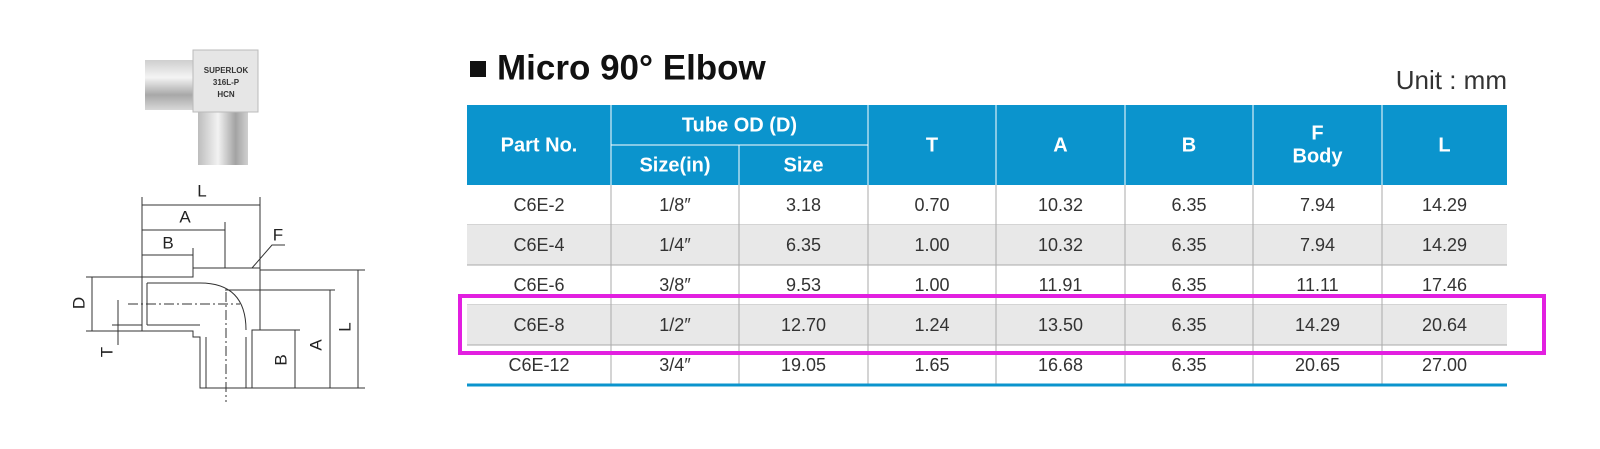 The width and height of the screenshot is (1600, 449). I want to click on table-cell: 11.11, so click(1317, 285).